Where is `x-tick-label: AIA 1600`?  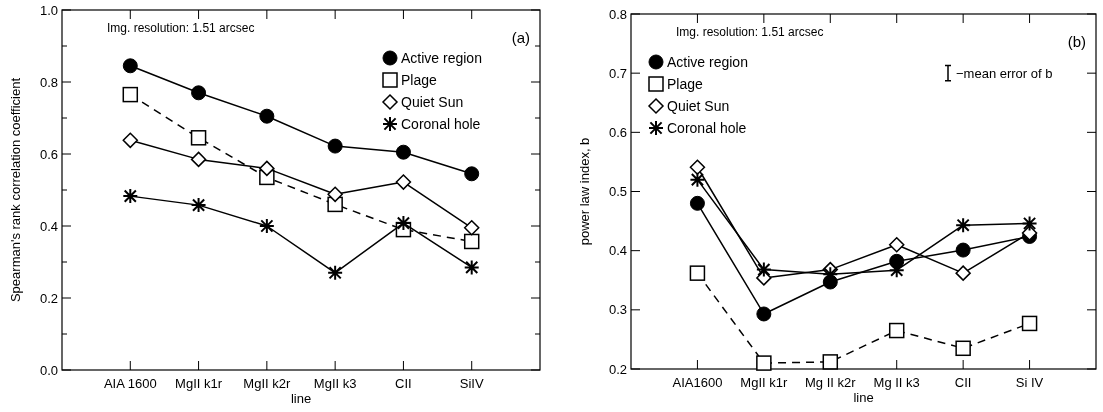 x-tick-label: AIA 1600 is located at coordinates (130, 383).